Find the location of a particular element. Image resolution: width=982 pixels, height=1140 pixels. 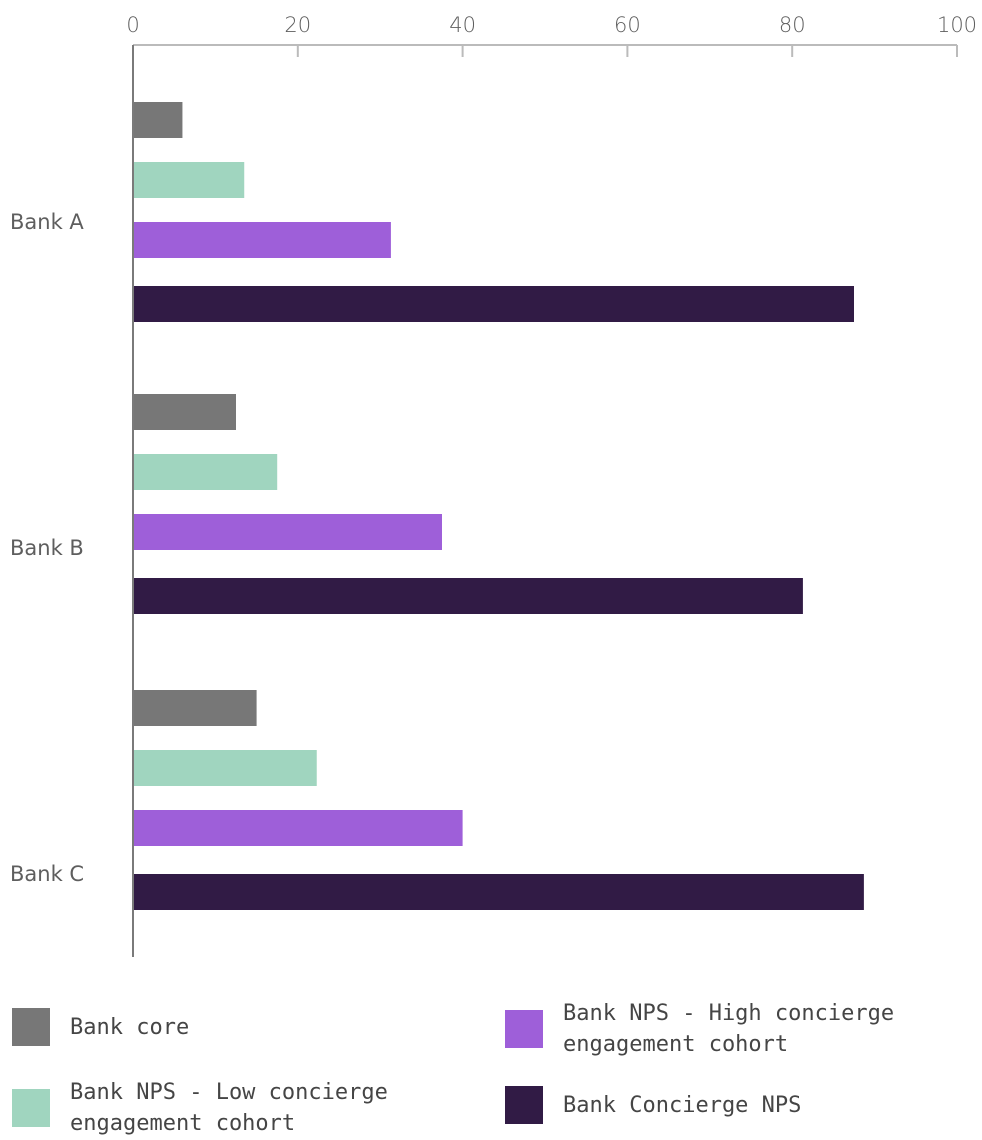

legend-label-bank-core: Bank core is located at coordinates (130, 1027).